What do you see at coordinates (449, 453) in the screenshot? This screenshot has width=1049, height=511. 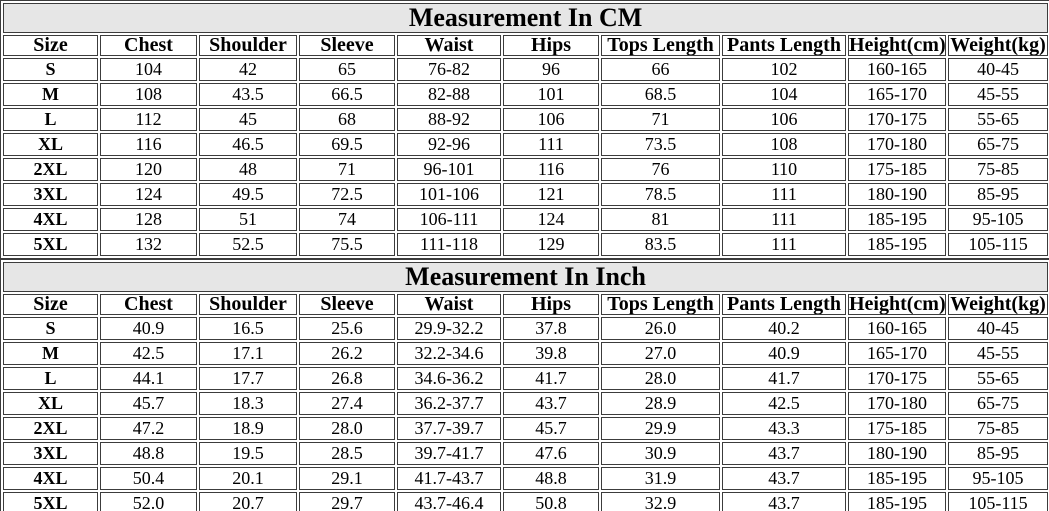 I see `value-cell: 39.7-41.7` at bounding box center [449, 453].